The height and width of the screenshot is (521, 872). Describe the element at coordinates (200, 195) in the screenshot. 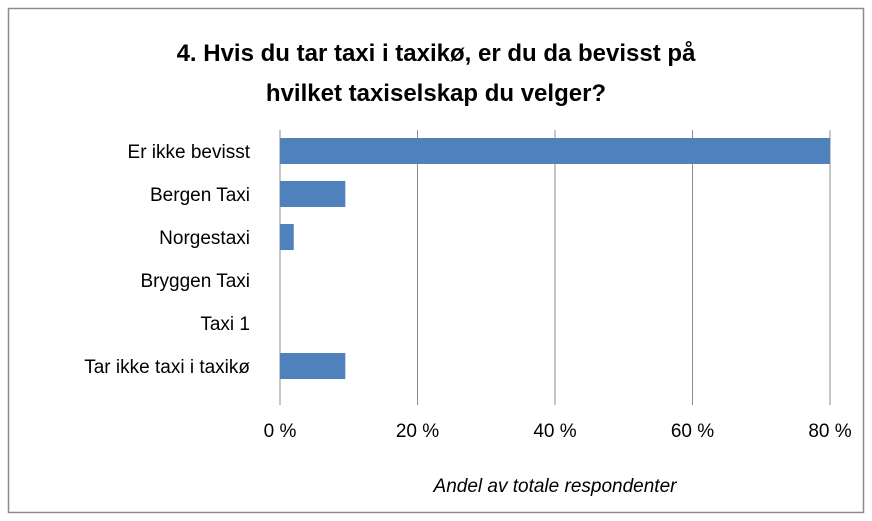

I see `y-tick-label: Bergen Taxi` at that location.